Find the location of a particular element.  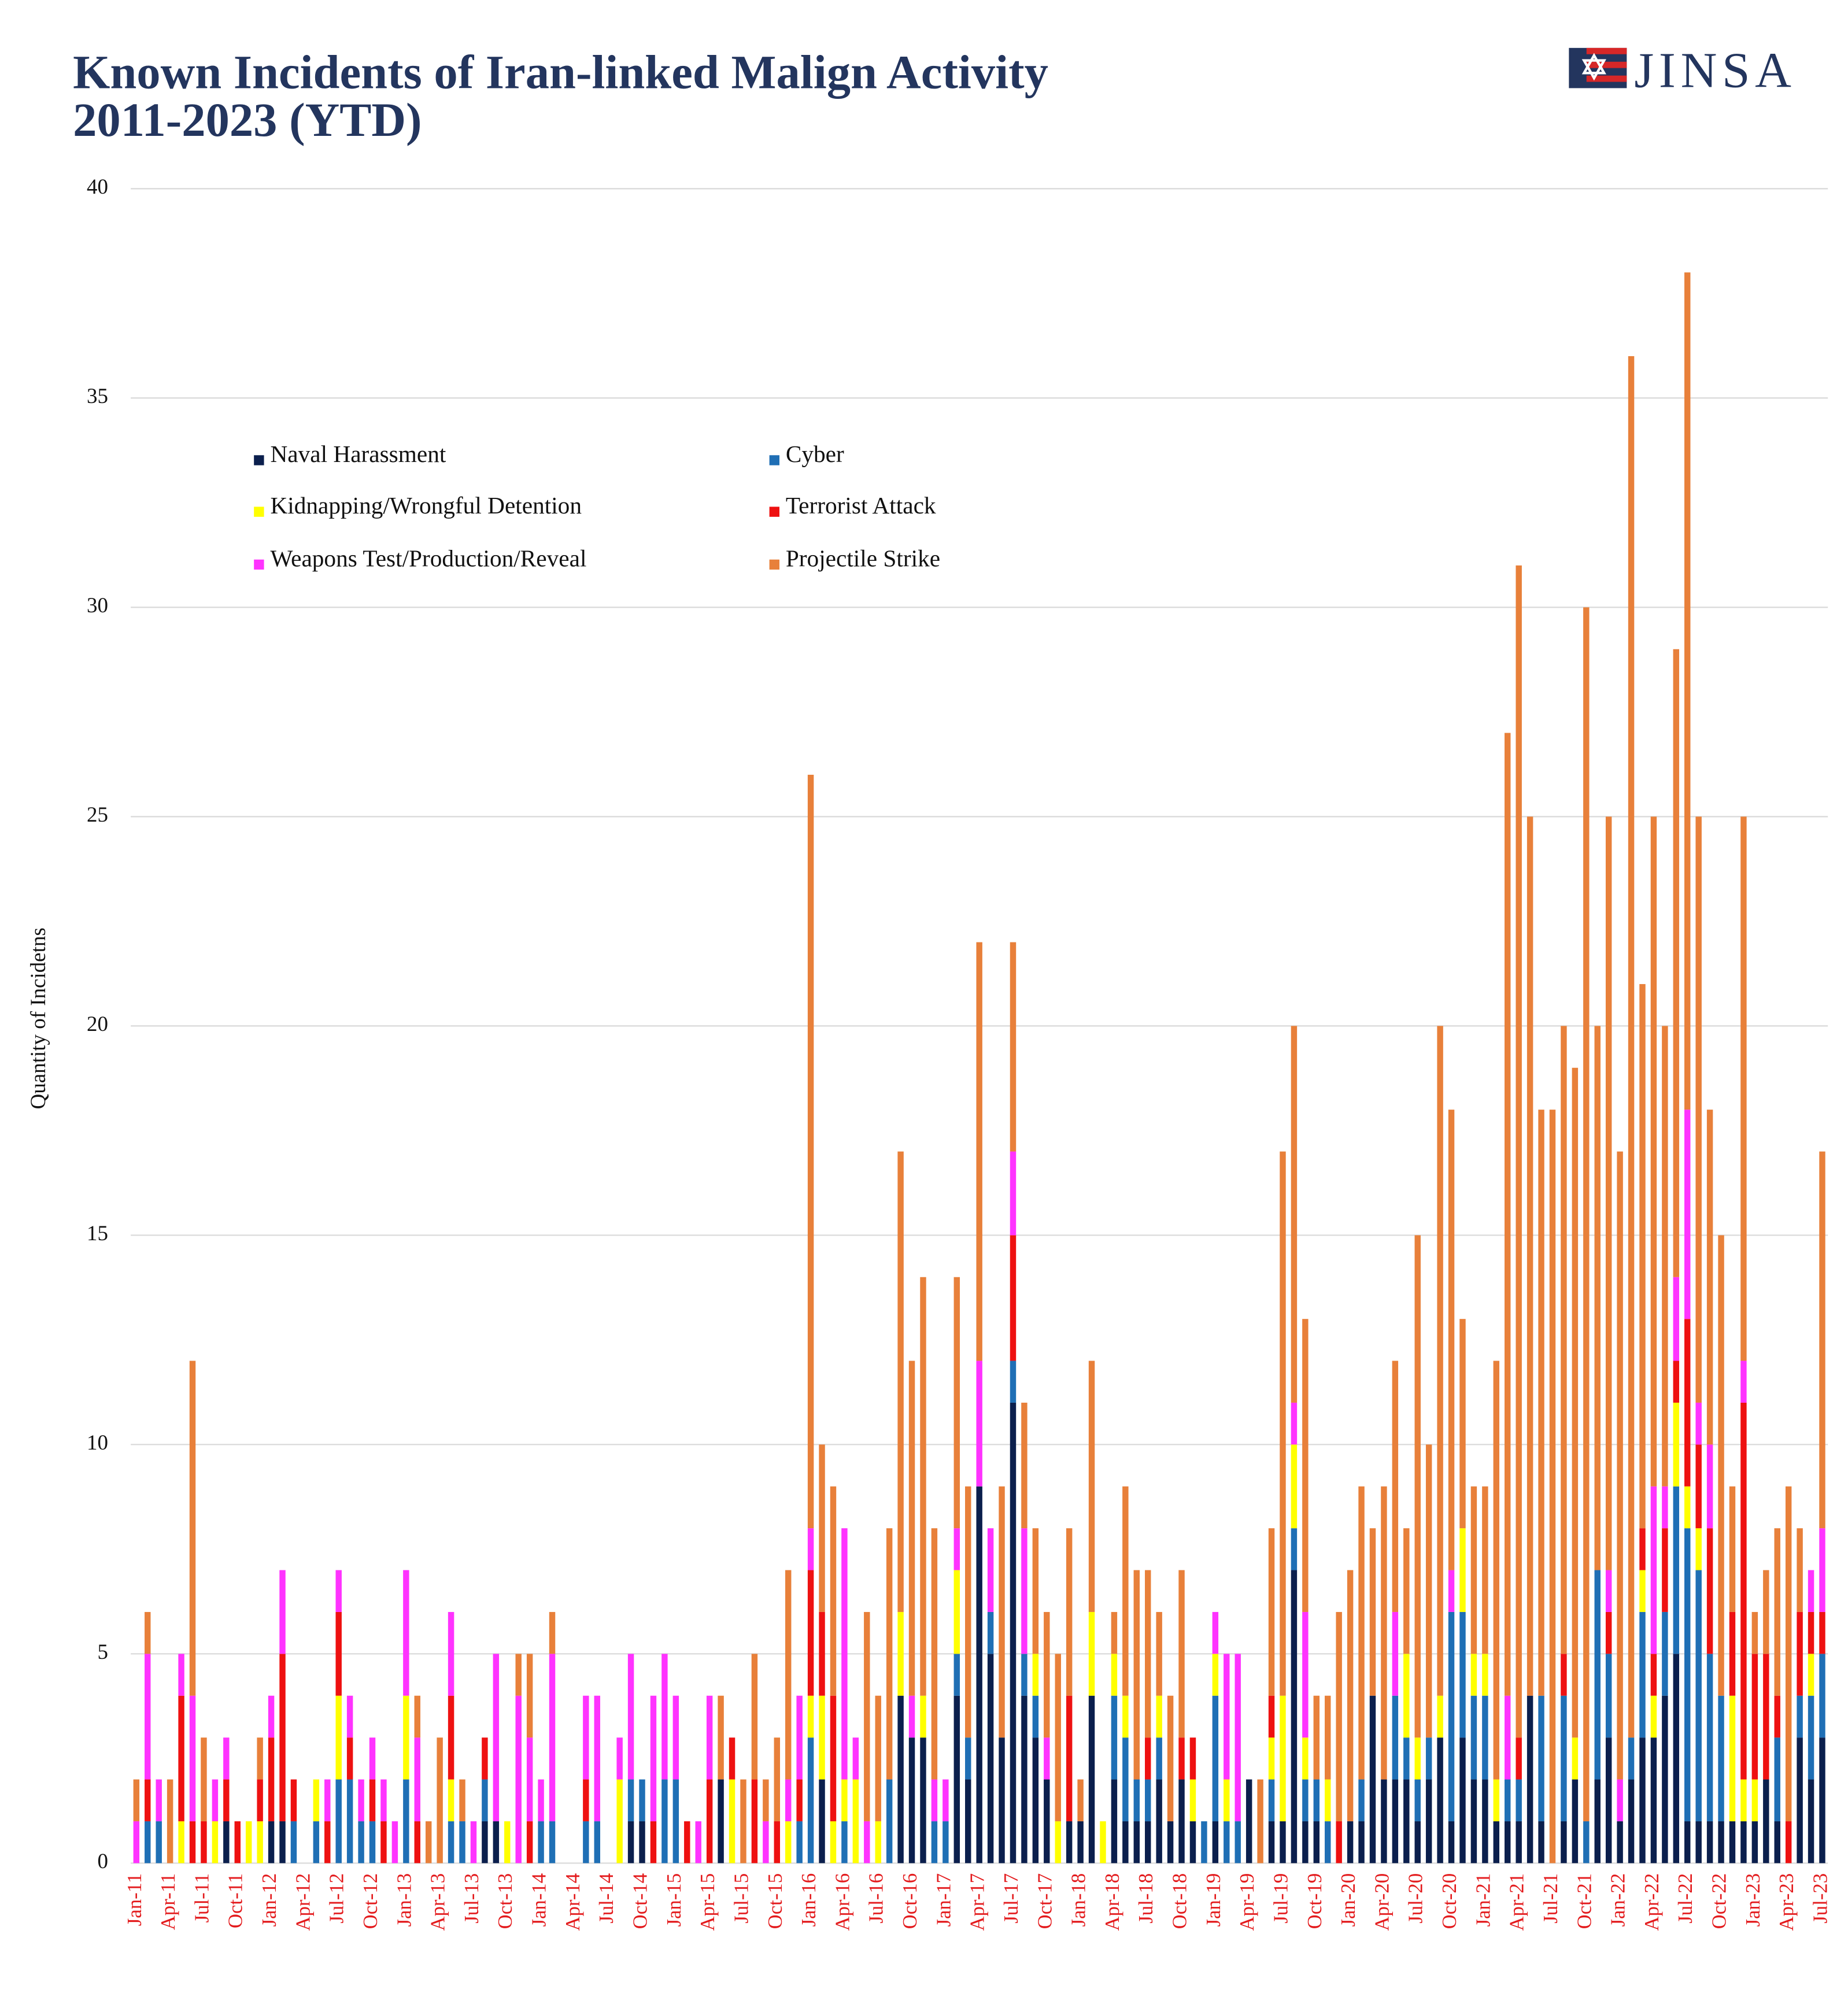

x-tick-label: Jul-20 is located at coordinates (1416, 1899).